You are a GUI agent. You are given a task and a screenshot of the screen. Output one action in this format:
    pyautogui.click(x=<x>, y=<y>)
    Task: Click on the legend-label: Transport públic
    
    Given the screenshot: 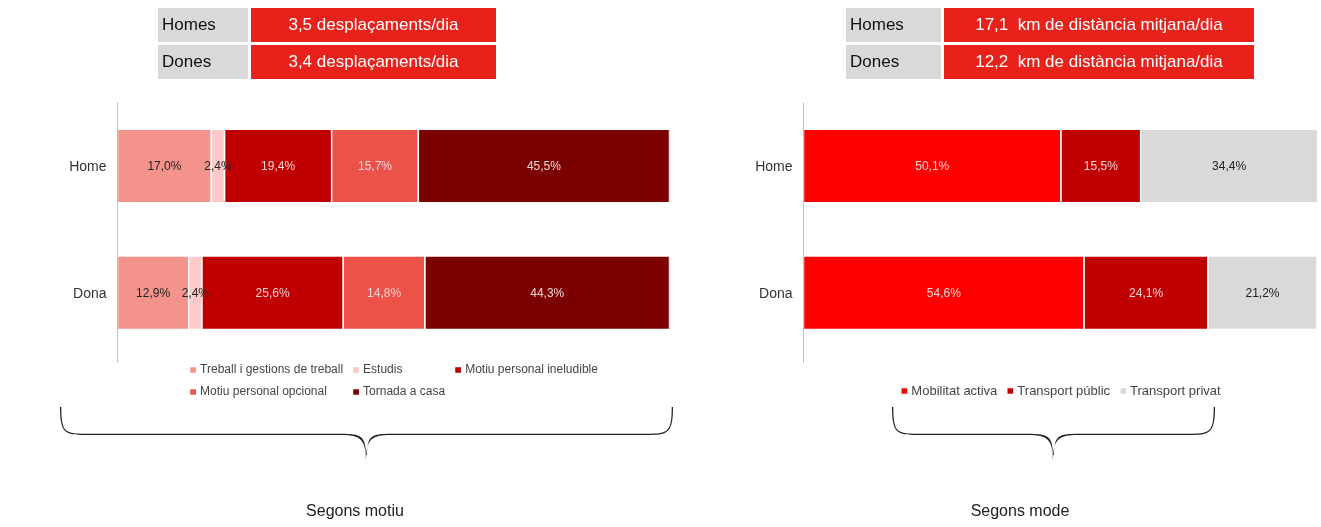 What is the action you would take?
    pyautogui.click(x=1064, y=390)
    